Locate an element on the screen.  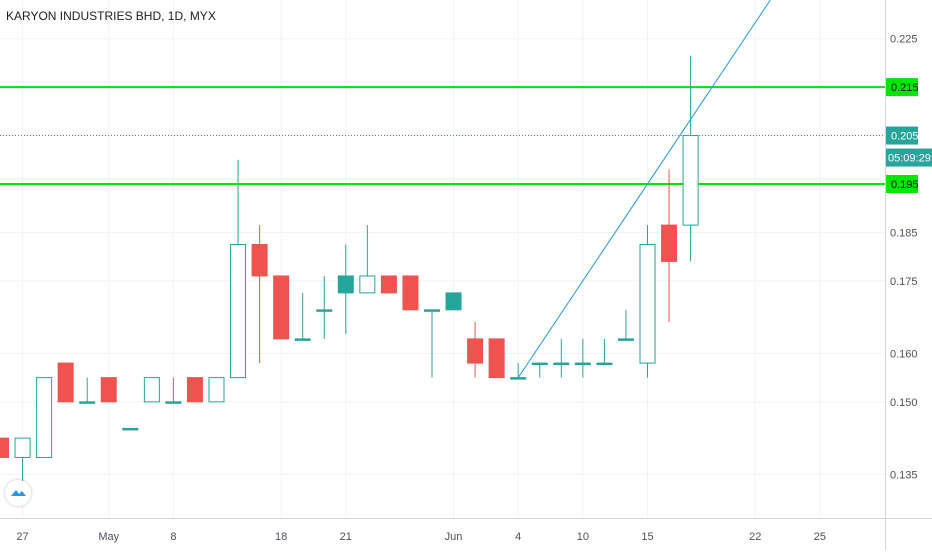
time-tick-label: May is located at coordinates (108, 537).